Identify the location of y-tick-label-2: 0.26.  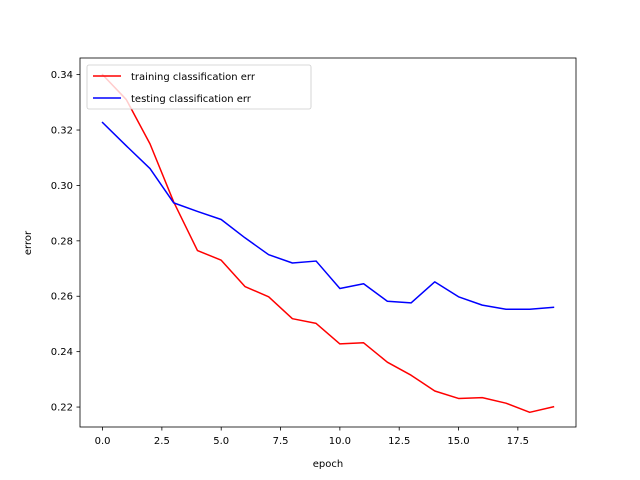
(62, 297).